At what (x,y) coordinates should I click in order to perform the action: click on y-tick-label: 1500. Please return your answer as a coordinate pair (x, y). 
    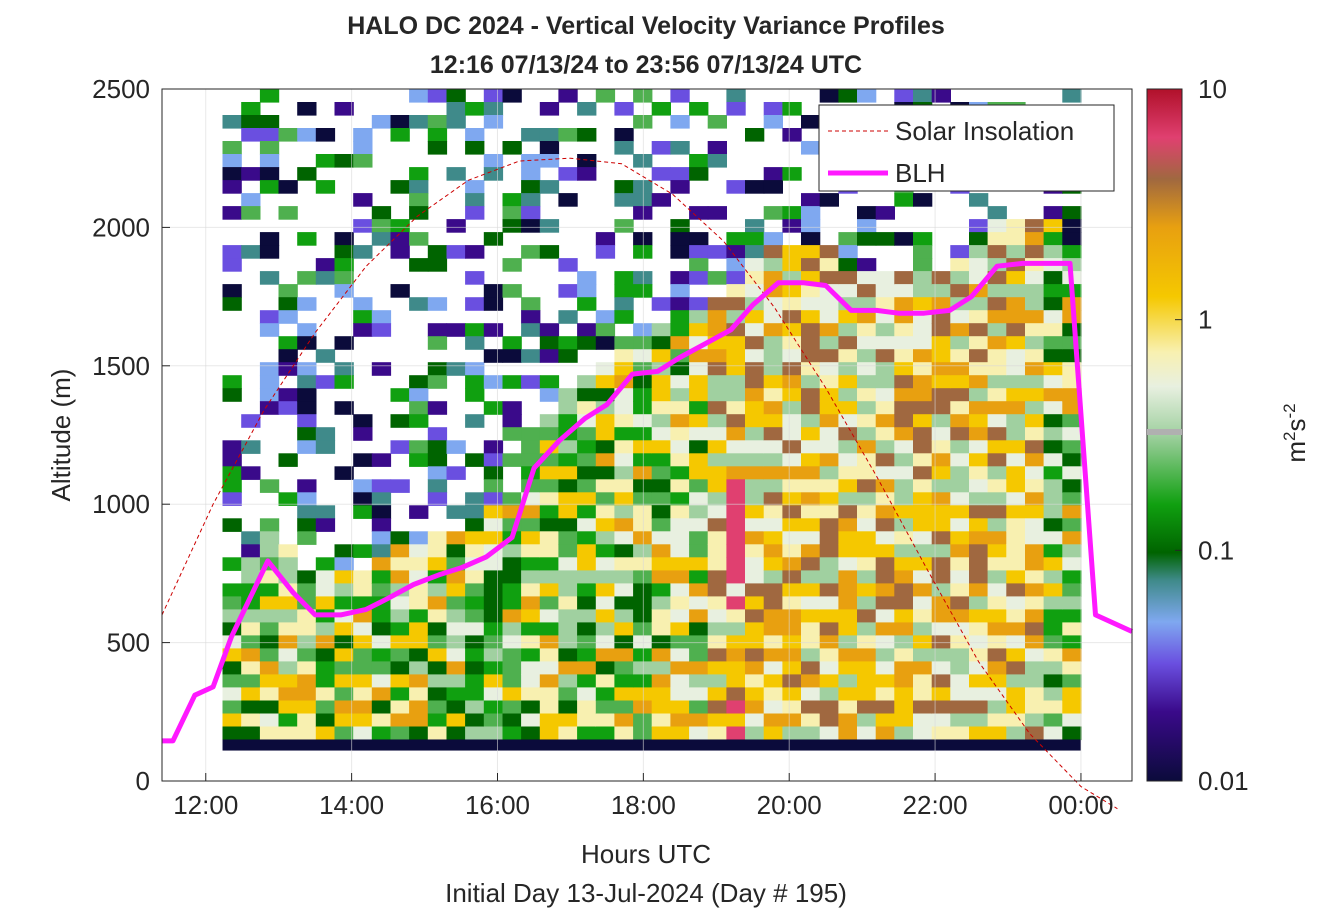
    Looking at the image, I should click on (121, 366).